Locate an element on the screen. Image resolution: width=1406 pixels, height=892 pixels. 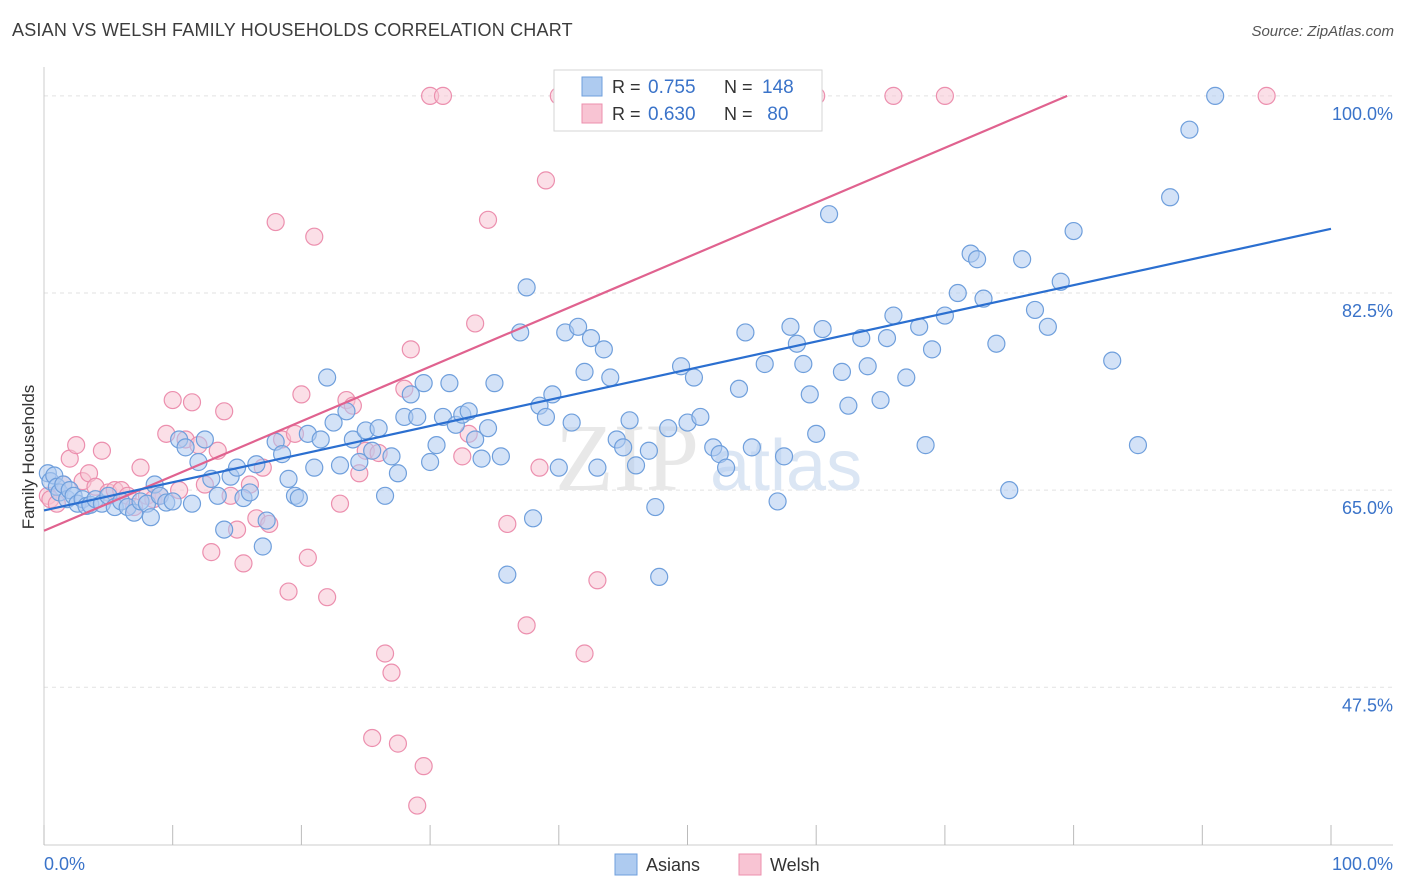
source-label: Source: ZipAtlas.com is located at coordinates (1322, 31).